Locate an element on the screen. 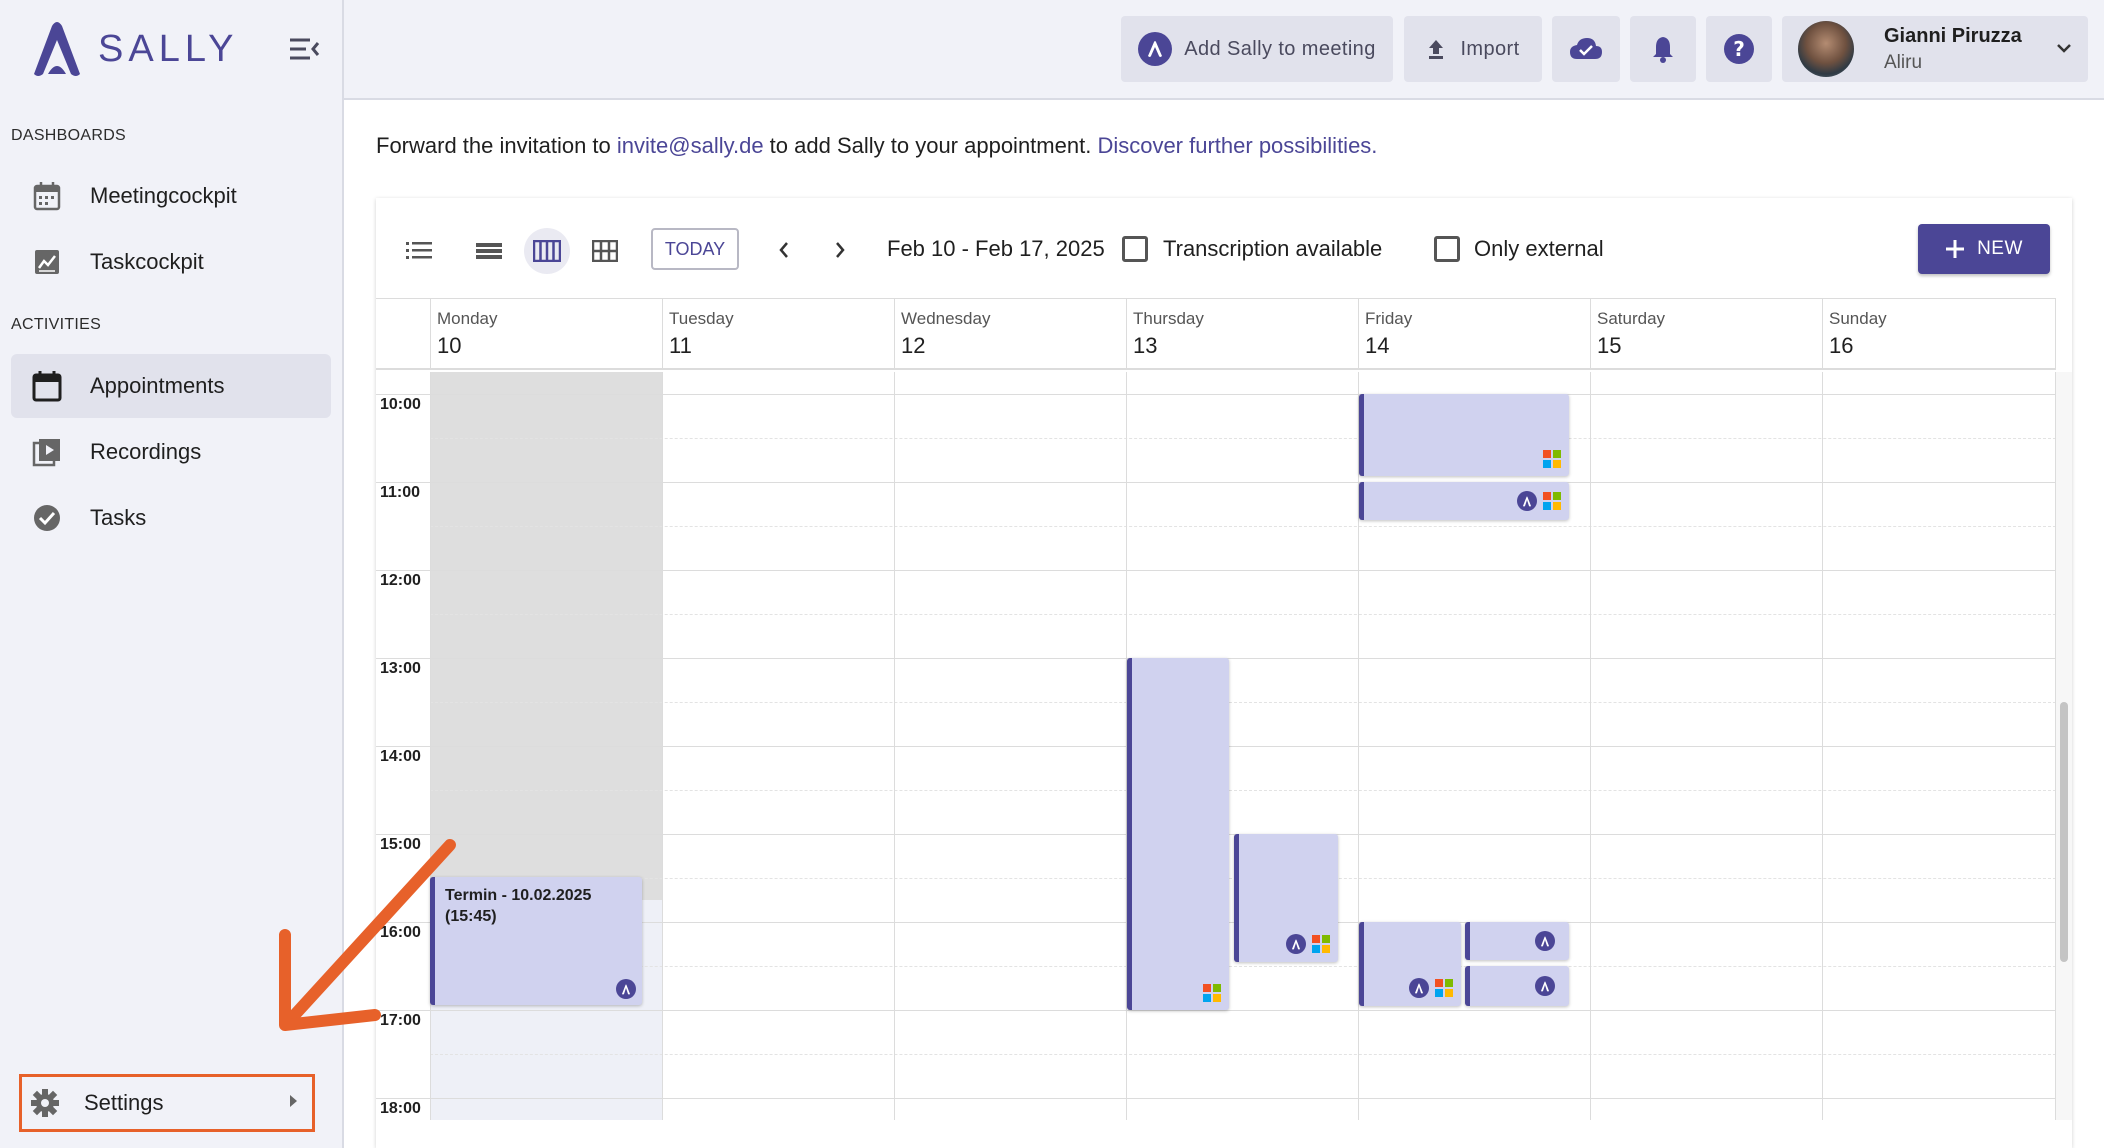 Image resolution: width=2104 pixels, height=1148 pixels. month-view-icon is located at coordinates (605, 251).